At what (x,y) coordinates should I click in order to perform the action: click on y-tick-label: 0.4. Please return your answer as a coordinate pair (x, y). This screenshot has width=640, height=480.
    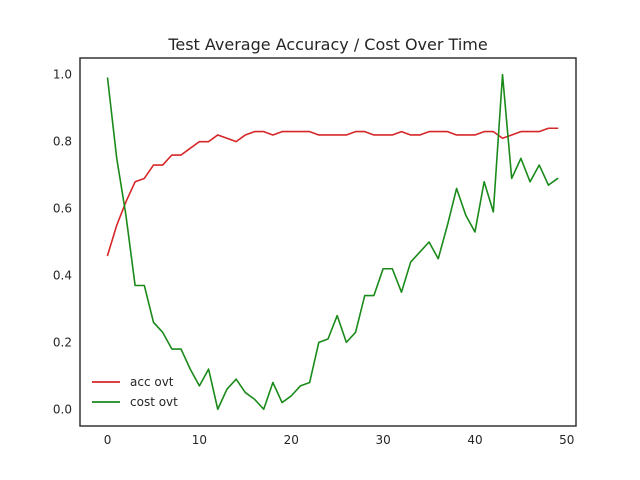
    Looking at the image, I should click on (62, 275).